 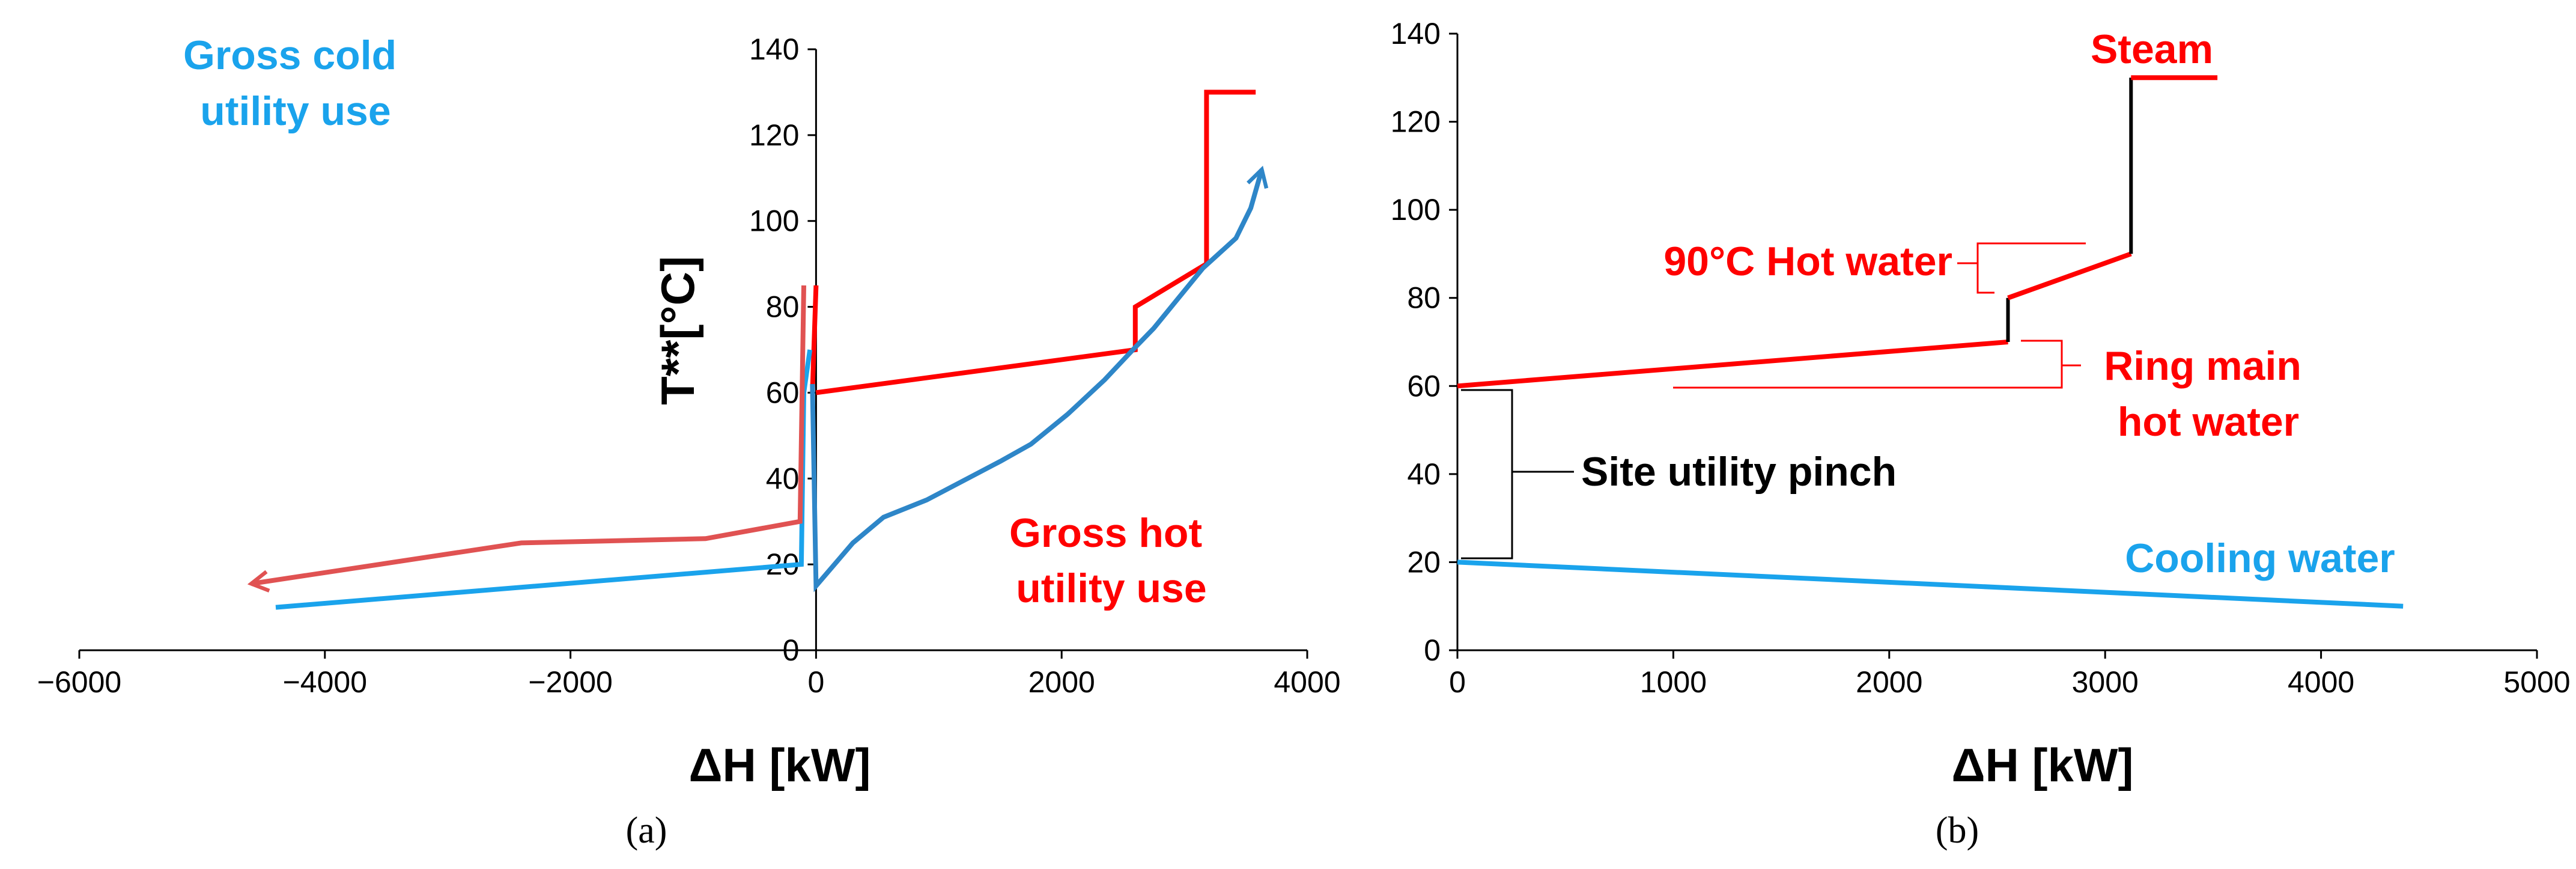 What do you see at coordinates (1958, 830) in the screenshot?
I see `chart-b-panel-label: (b)` at bounding box center [1958, 830].